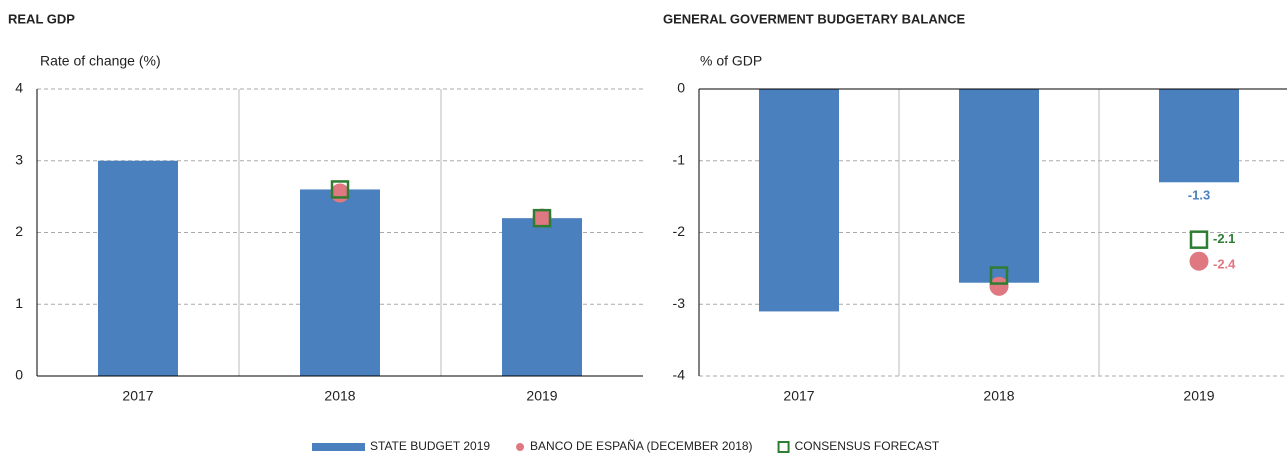 This screenshot has height=455, width=1287. Describe the element at coordinates (679, 303) in the screenshot. I see `y-tick-label: -3` at that location.